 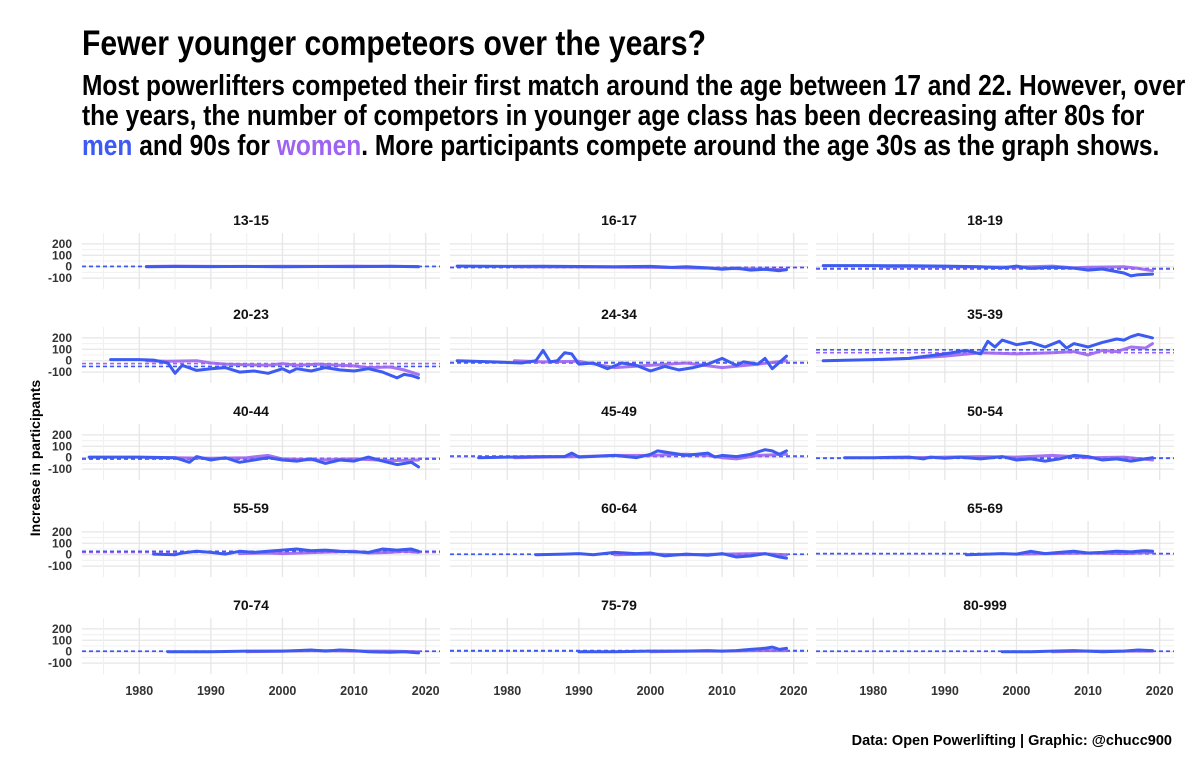 I want to click on subtitle-men-highlight: men, so click(x=107, y=146).